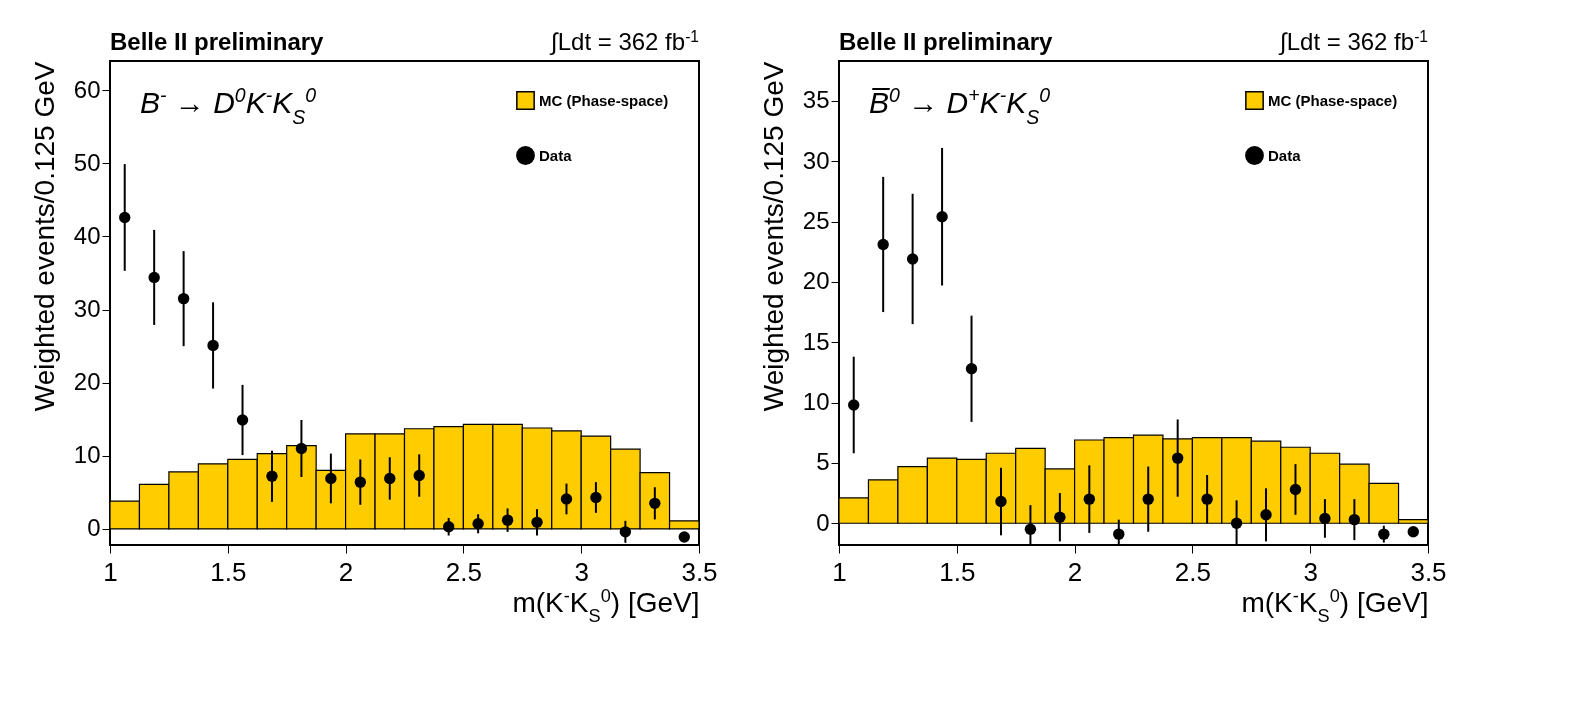 The image size is (1570, 705). What do you see at coordinates (87, 89) in the screenshot?
I see `y-tick-label: 60` at bounding box center [87, 89].